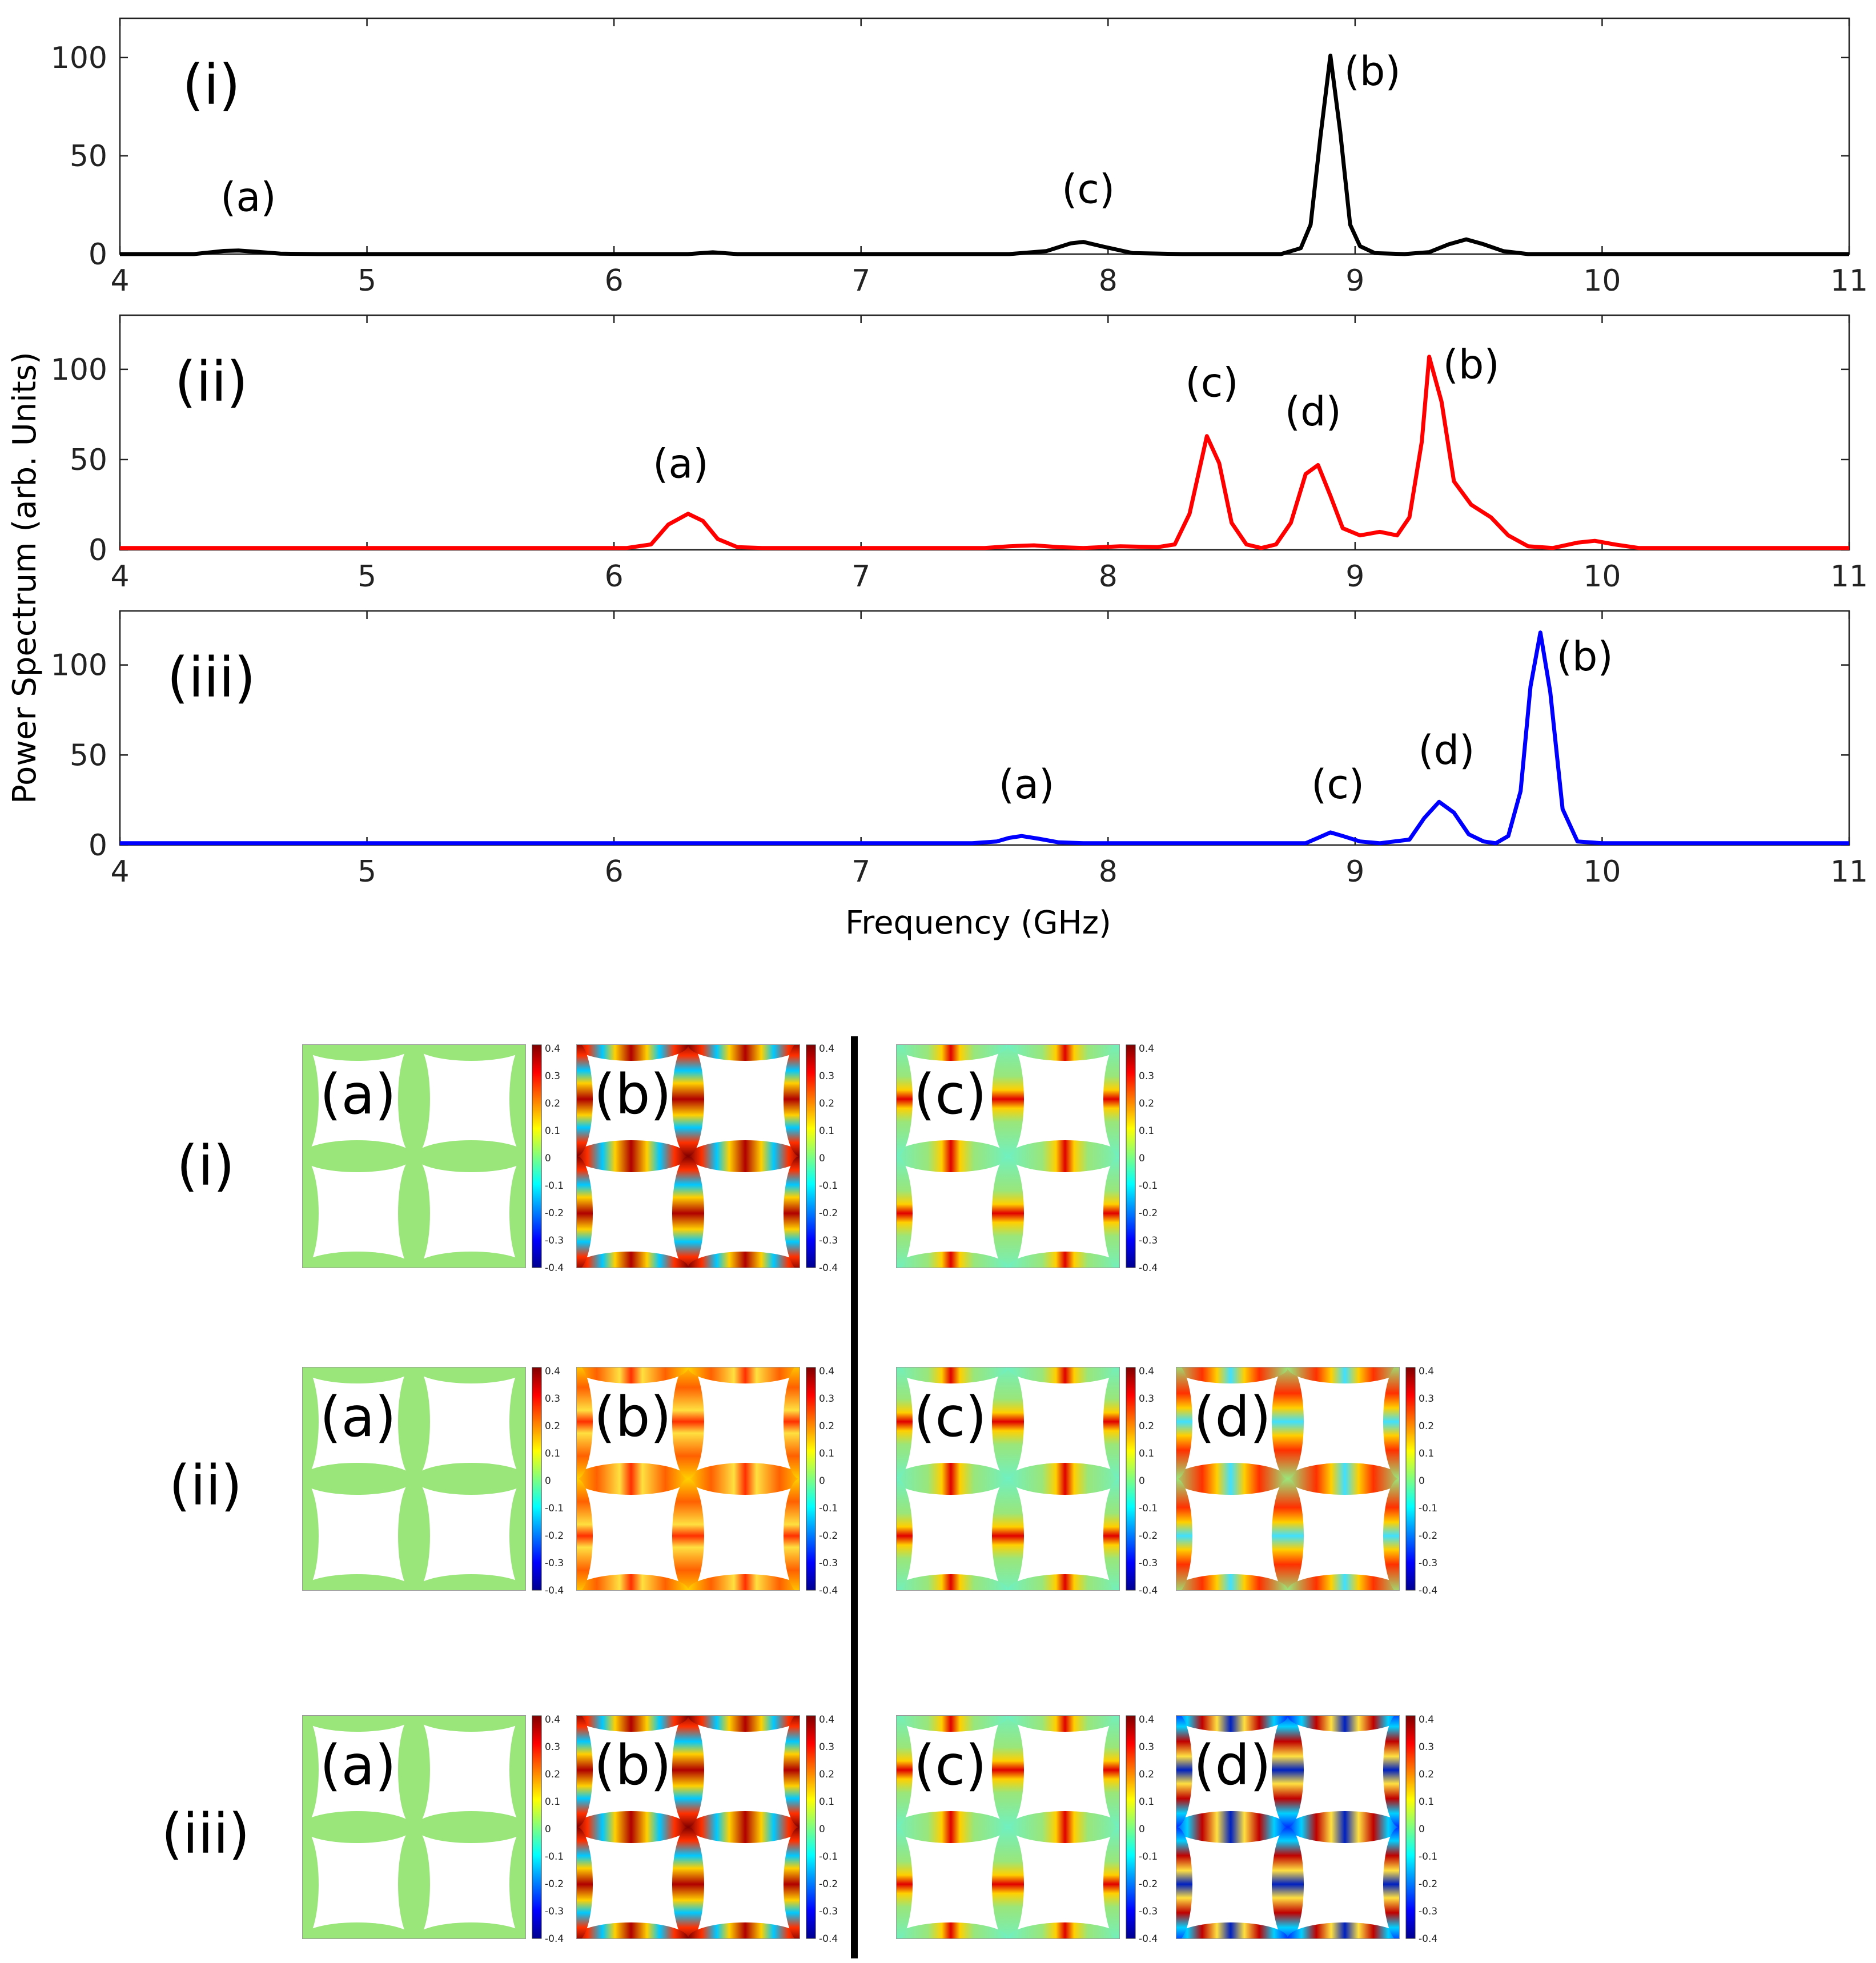 This screenshot has height=1963, width=1876. I want to click on x-tick-label: 7, so click(860, 872).